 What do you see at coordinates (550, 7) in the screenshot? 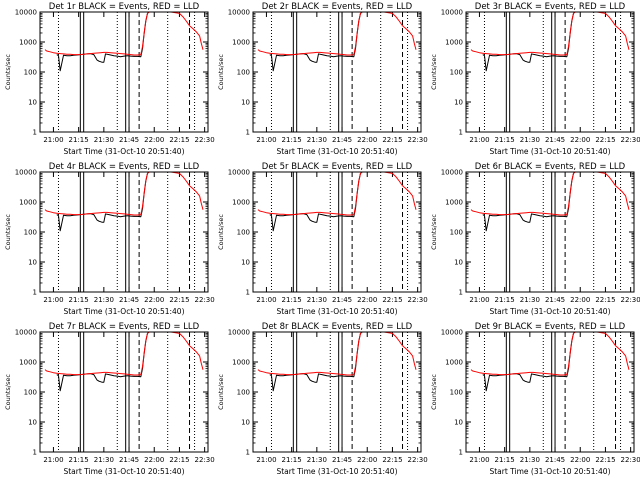
I see `panel-title: Det 3r BLACK = Events, RED = LLD` at bounding box center [550, 7].